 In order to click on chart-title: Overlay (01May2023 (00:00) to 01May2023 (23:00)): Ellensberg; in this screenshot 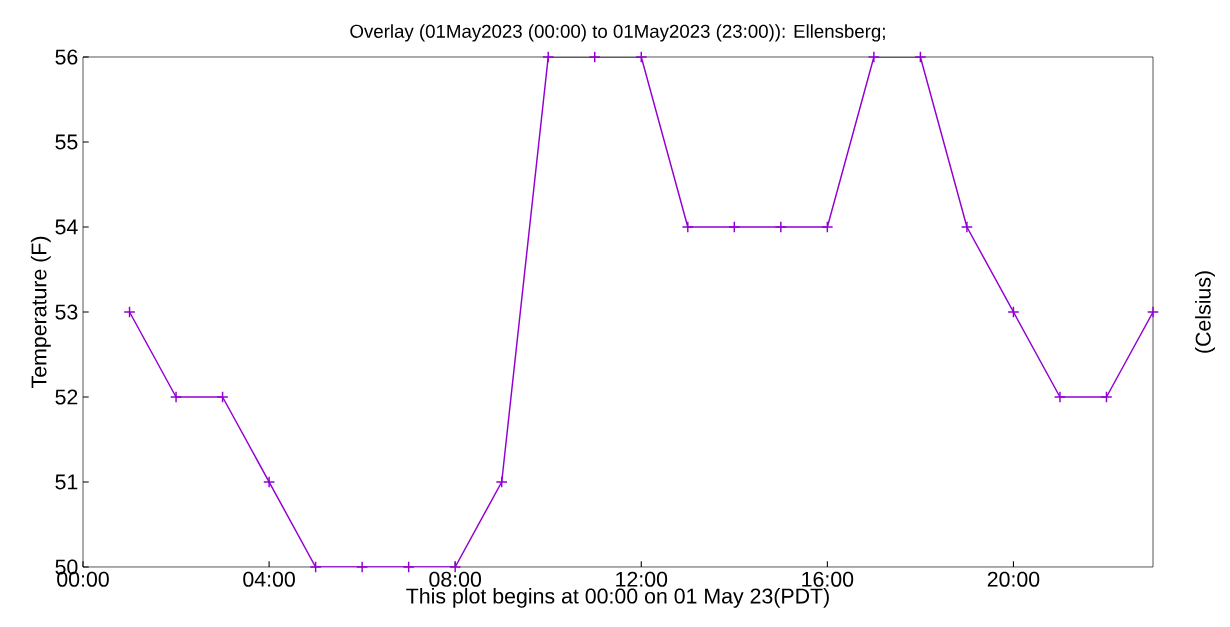, I will do `click(617, 33)`.